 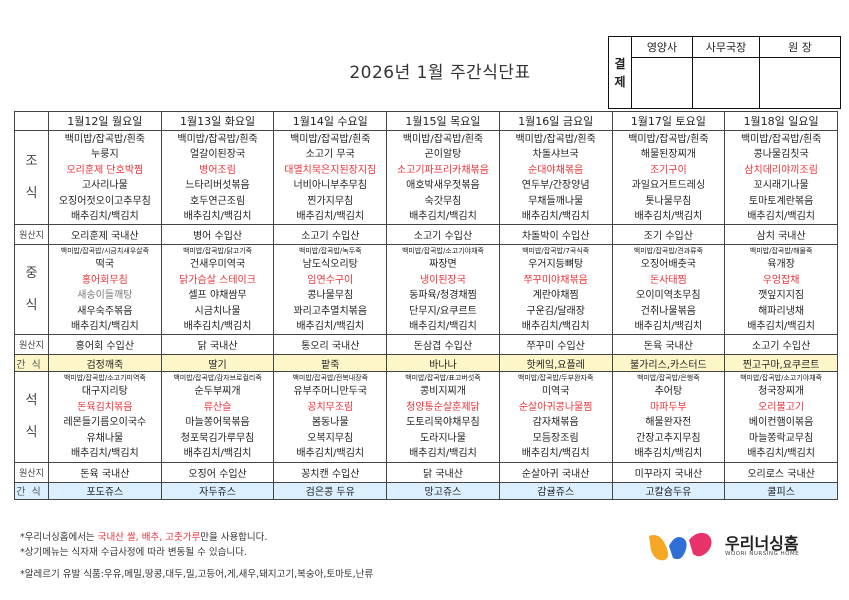 What do you see at coordinates (105, 407) in the screenshot?
I see `menu-item: 돈육김치볶음` at bounding box center [105, 407].